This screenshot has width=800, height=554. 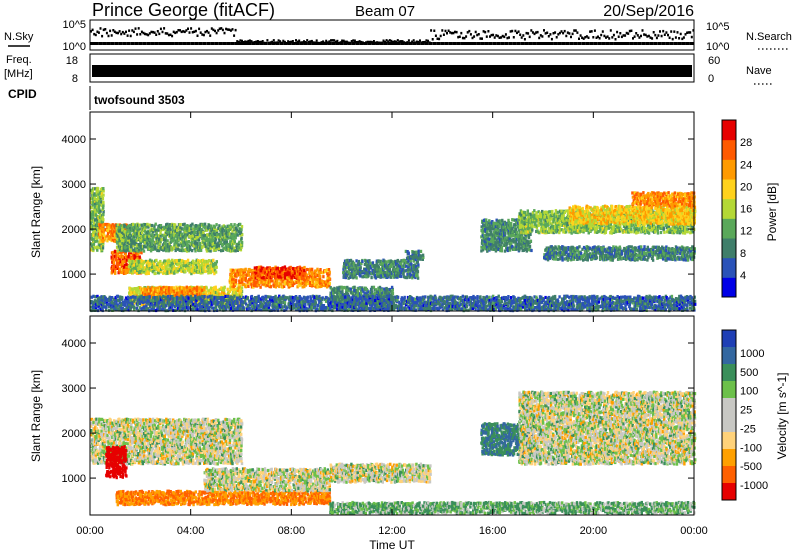 I want to click on cpid-label: CPID, so click(x=22, y=94).